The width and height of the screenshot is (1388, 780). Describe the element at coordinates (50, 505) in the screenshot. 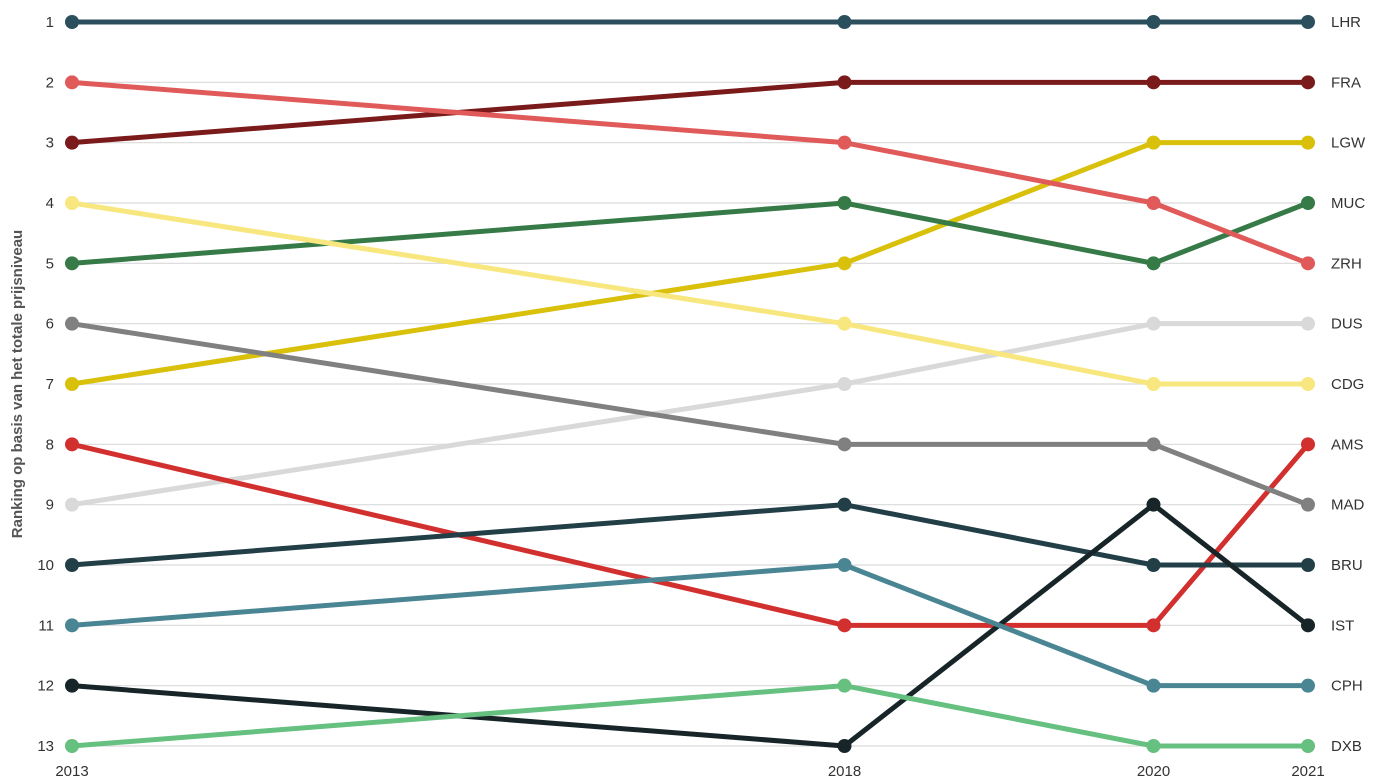

I see `y-tick-label: 9` at that location.